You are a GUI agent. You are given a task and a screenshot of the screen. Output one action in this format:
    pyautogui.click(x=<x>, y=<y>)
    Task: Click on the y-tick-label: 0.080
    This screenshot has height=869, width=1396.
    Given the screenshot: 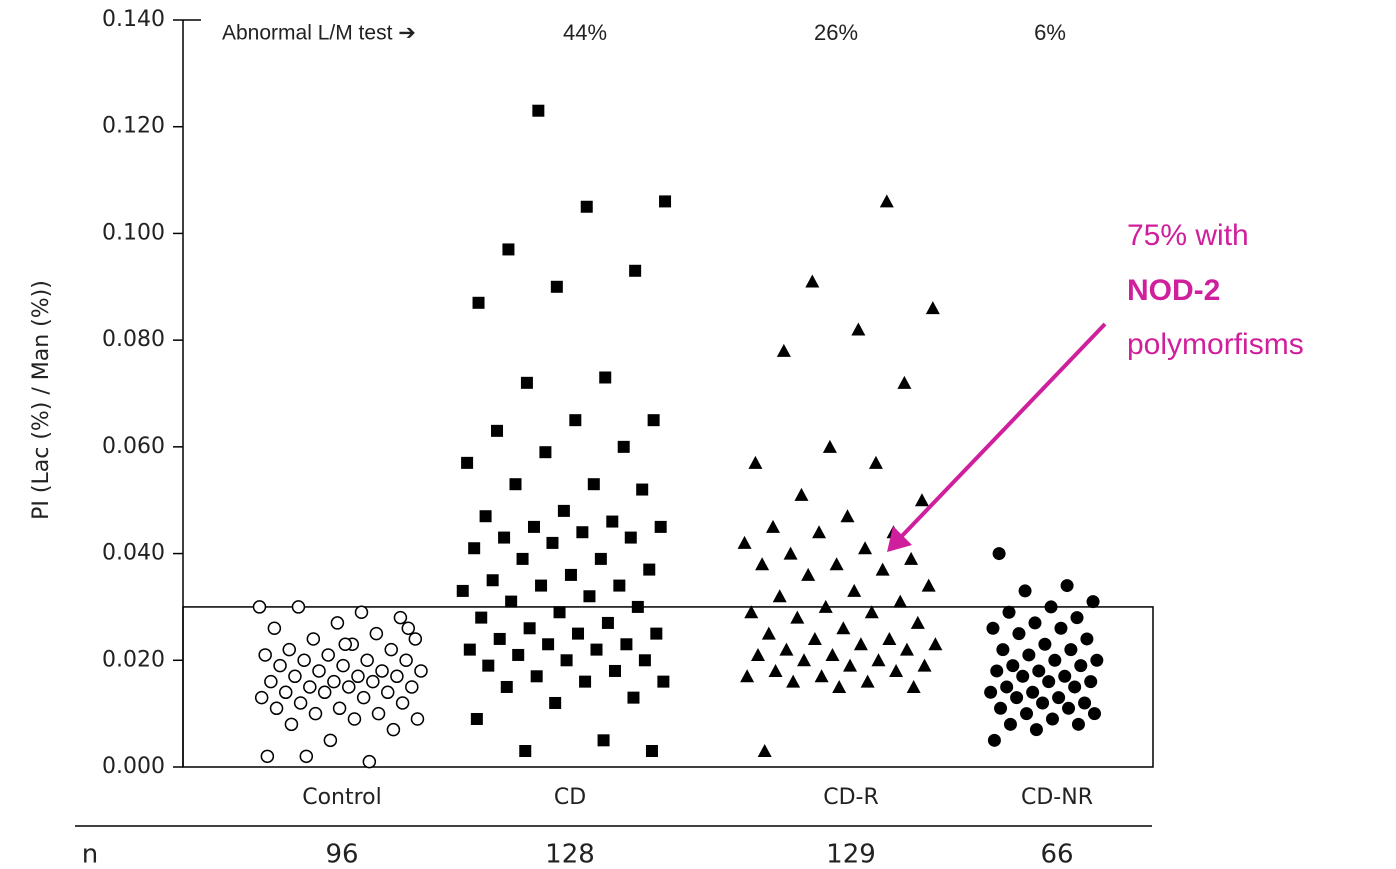 What is the action you would take?
    pyautogui.click(x=133, y=339)
    